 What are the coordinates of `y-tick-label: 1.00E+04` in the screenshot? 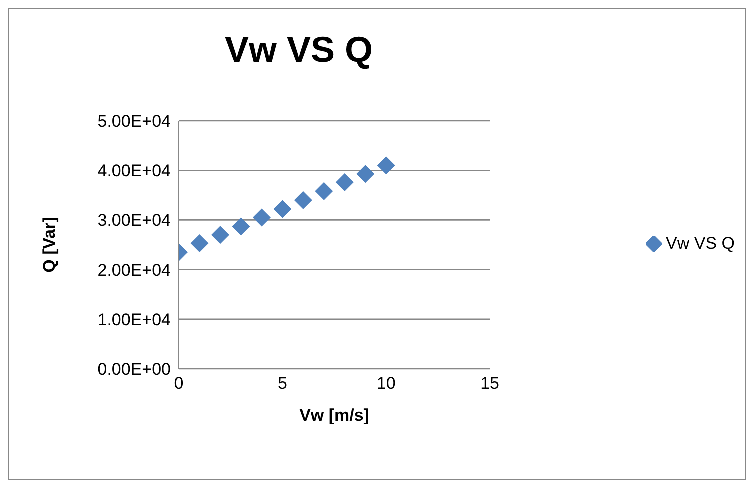 It's located at (134, 320).